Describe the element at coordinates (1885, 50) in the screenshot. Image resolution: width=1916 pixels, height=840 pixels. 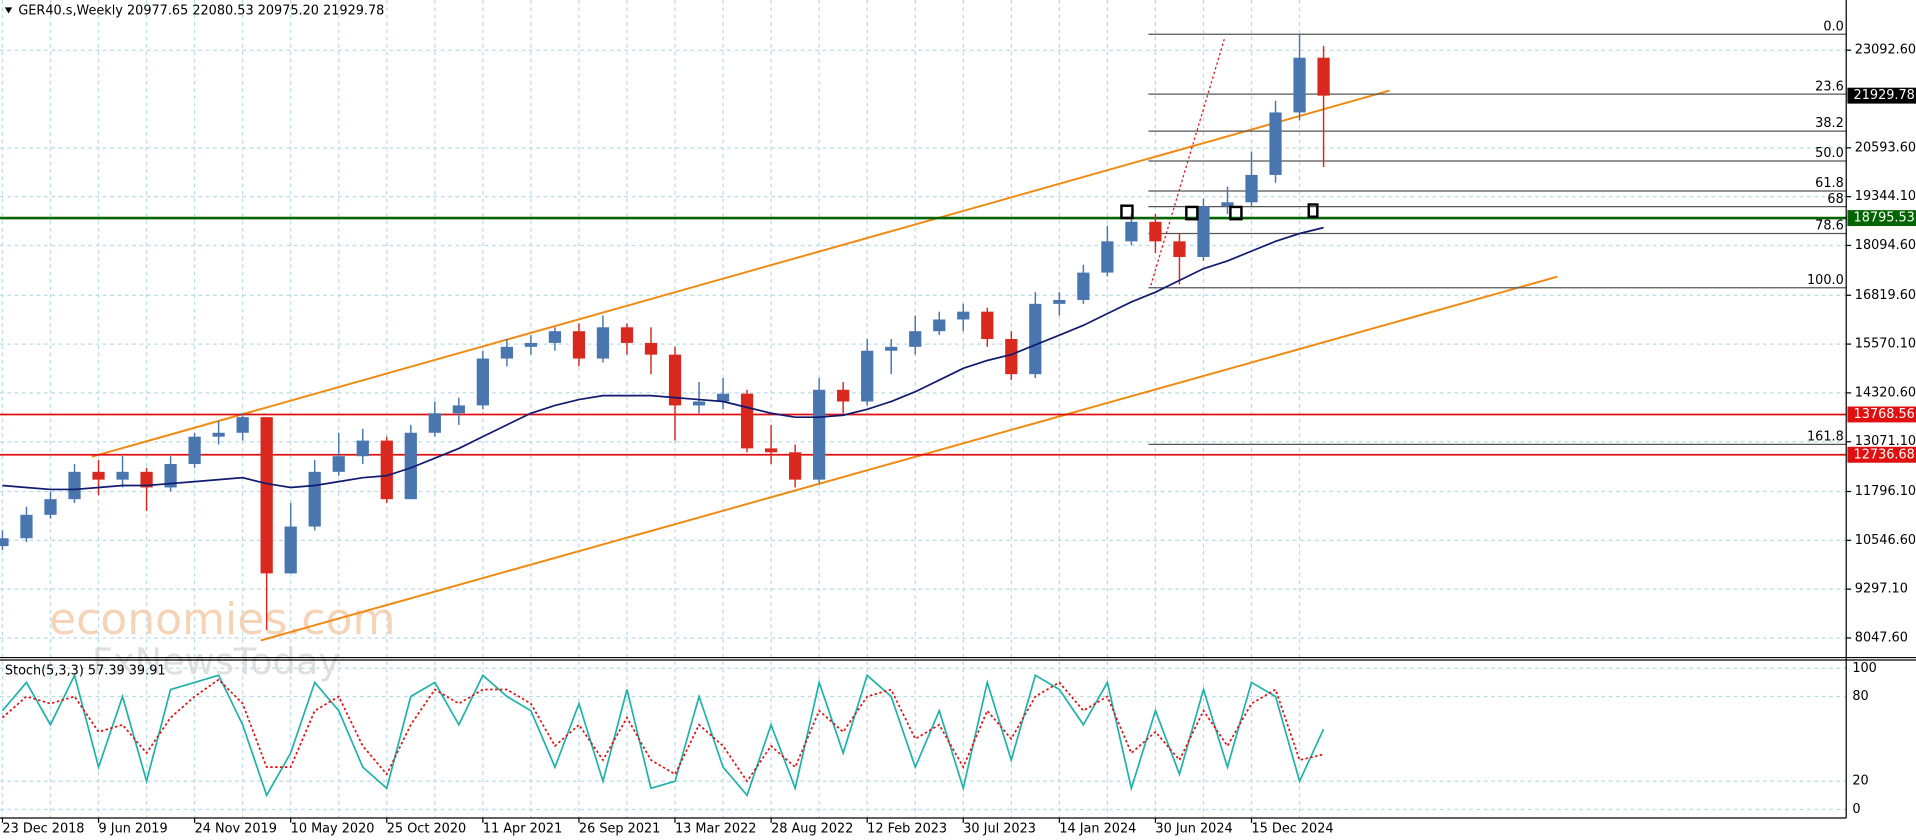
I see `y-tick-label: 23092.60` at that location.